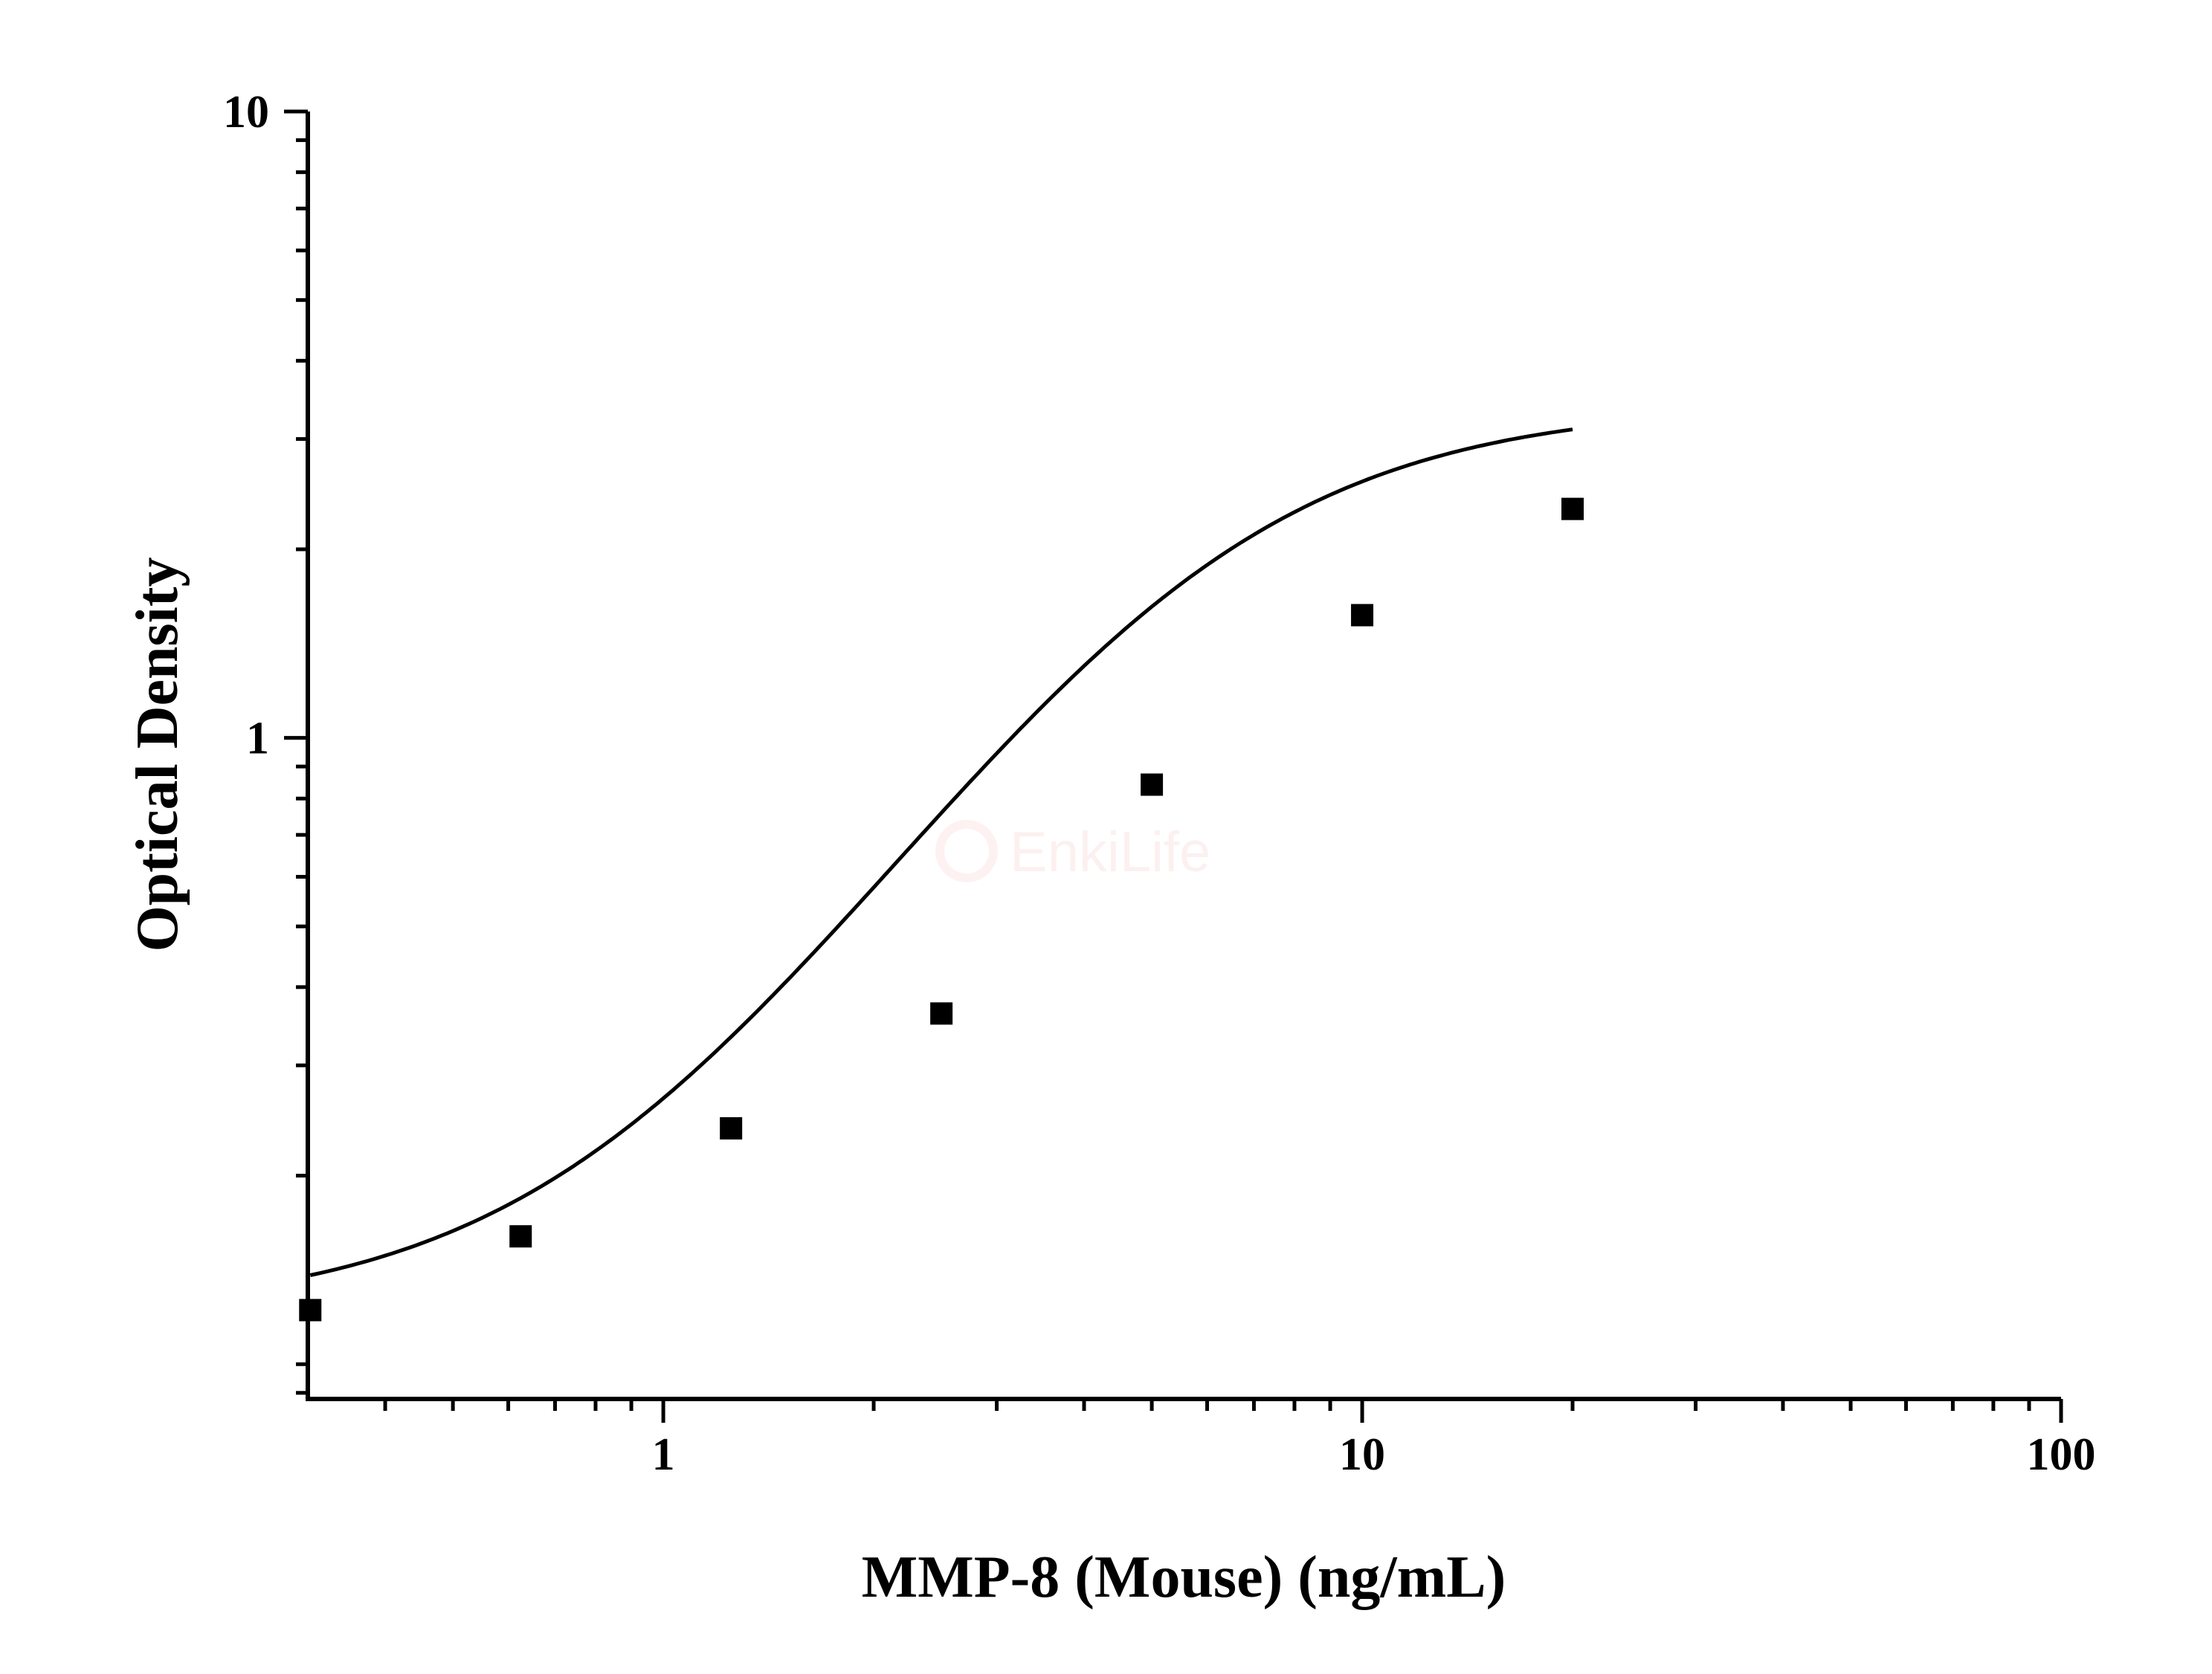  What do you see at coordinates (1362, 1454) in the screenshot?
I see `x-tick-label: 10` at bounding box center [1362, 1454].